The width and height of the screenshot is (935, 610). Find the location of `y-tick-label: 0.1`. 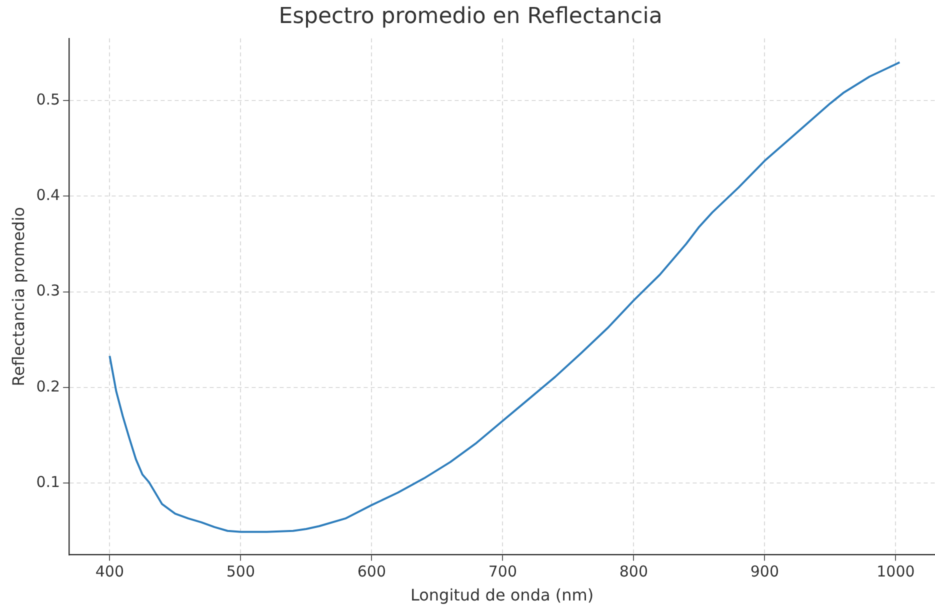

y-tick-label: 0.1 is located at coordinates (48, 481).